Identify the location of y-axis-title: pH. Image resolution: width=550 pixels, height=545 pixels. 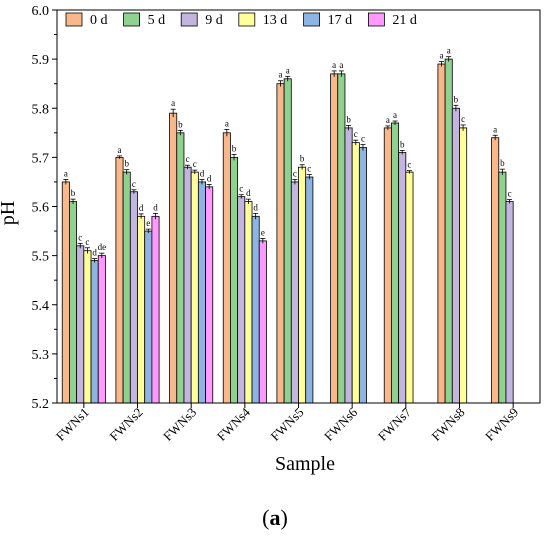
(9, 213).